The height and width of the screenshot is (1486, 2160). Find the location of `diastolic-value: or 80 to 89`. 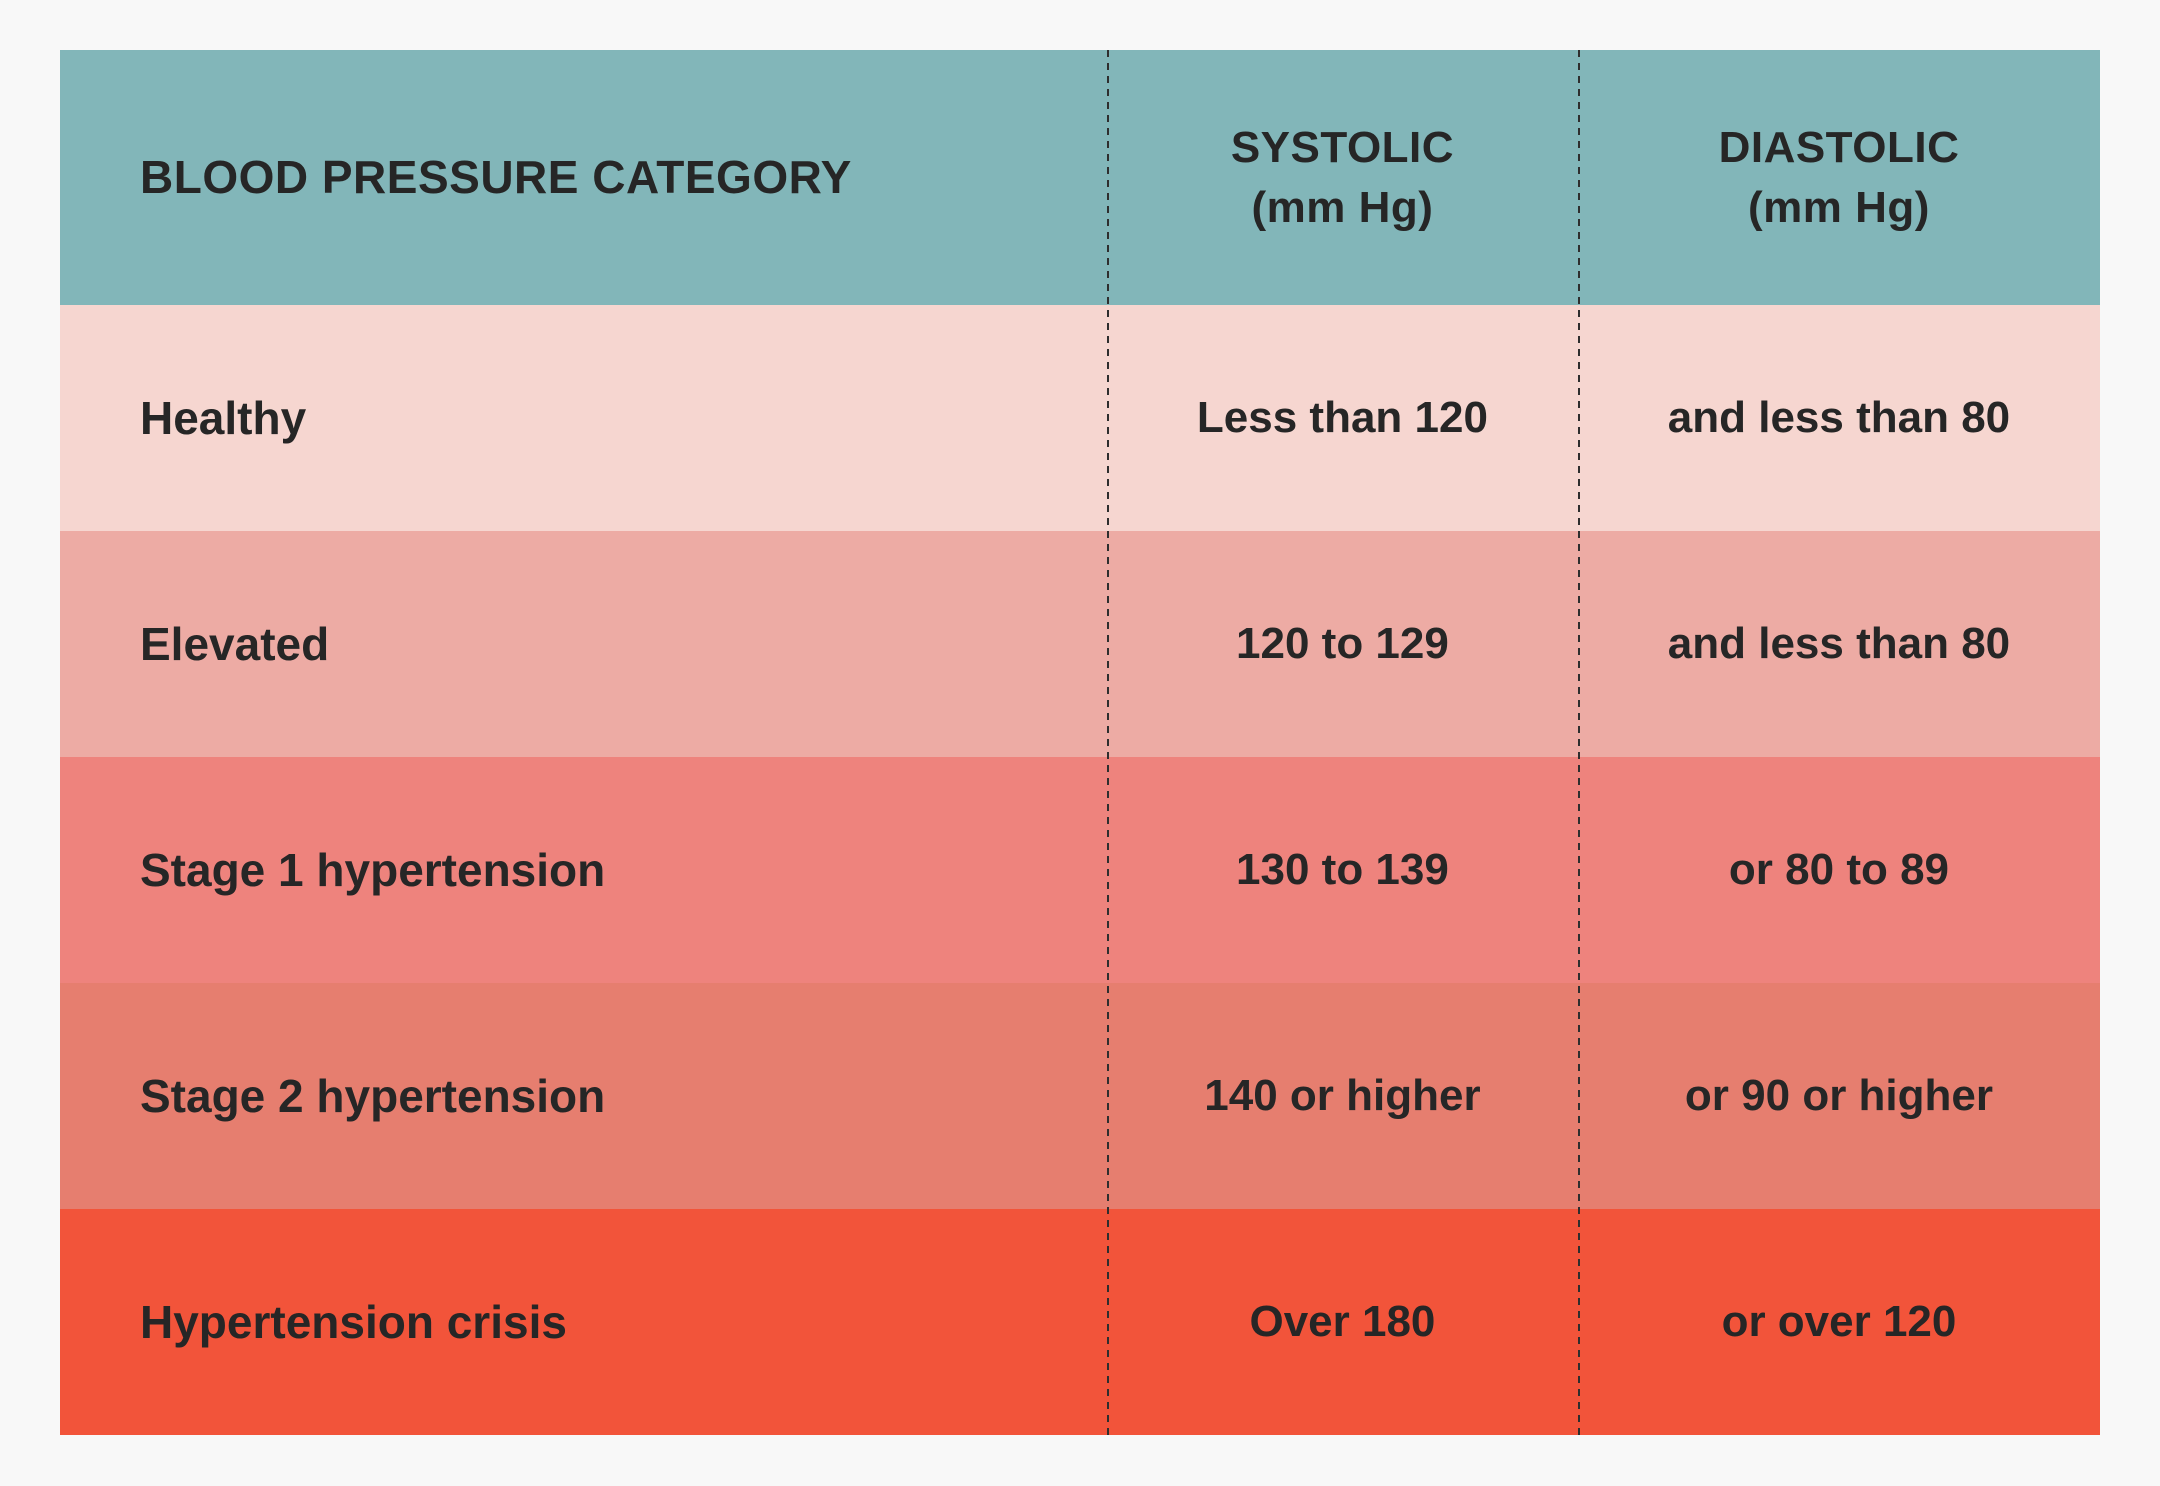

diastolic-value: or 80 to 89 is located at coordinates (1839, 869).